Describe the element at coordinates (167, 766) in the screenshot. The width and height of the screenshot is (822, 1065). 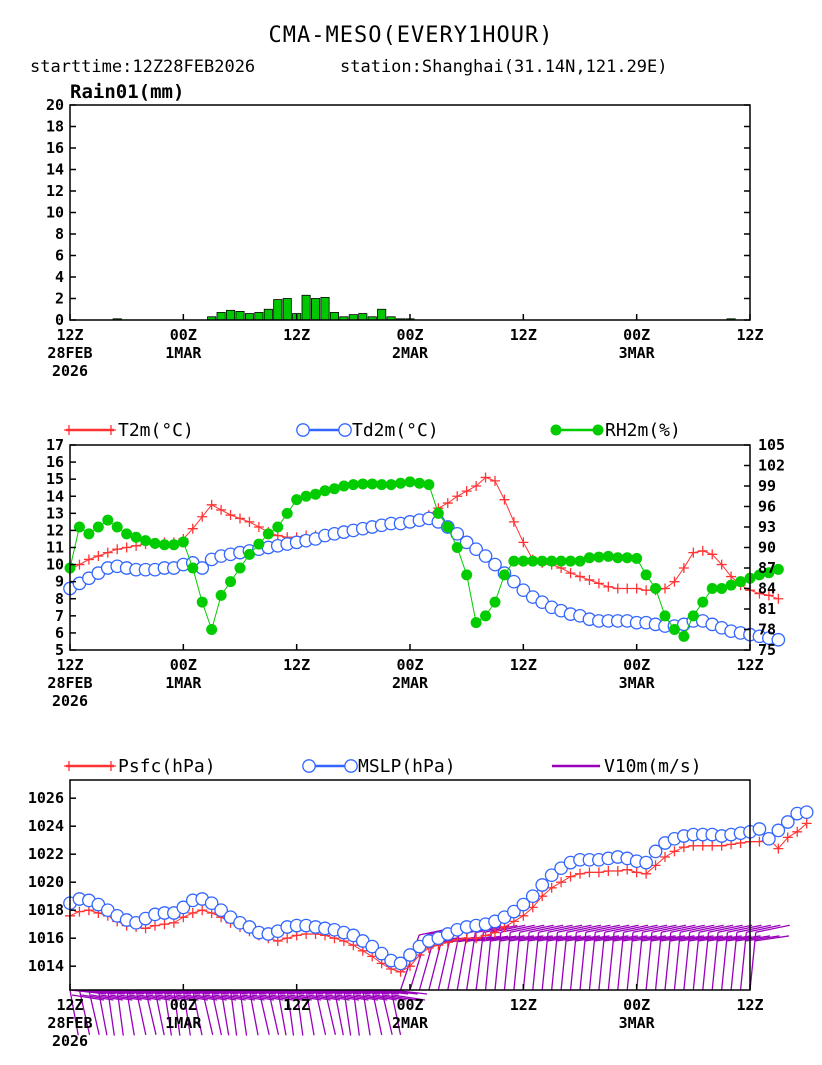
I see `psfc-legend-label: Psfc(hPa)` at that location.